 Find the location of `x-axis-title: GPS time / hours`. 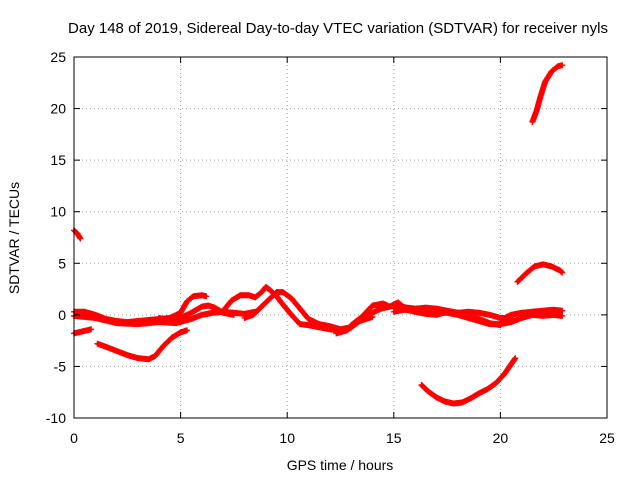

x-axis-title: GPS time / hours is located at coordinates (340, 465).